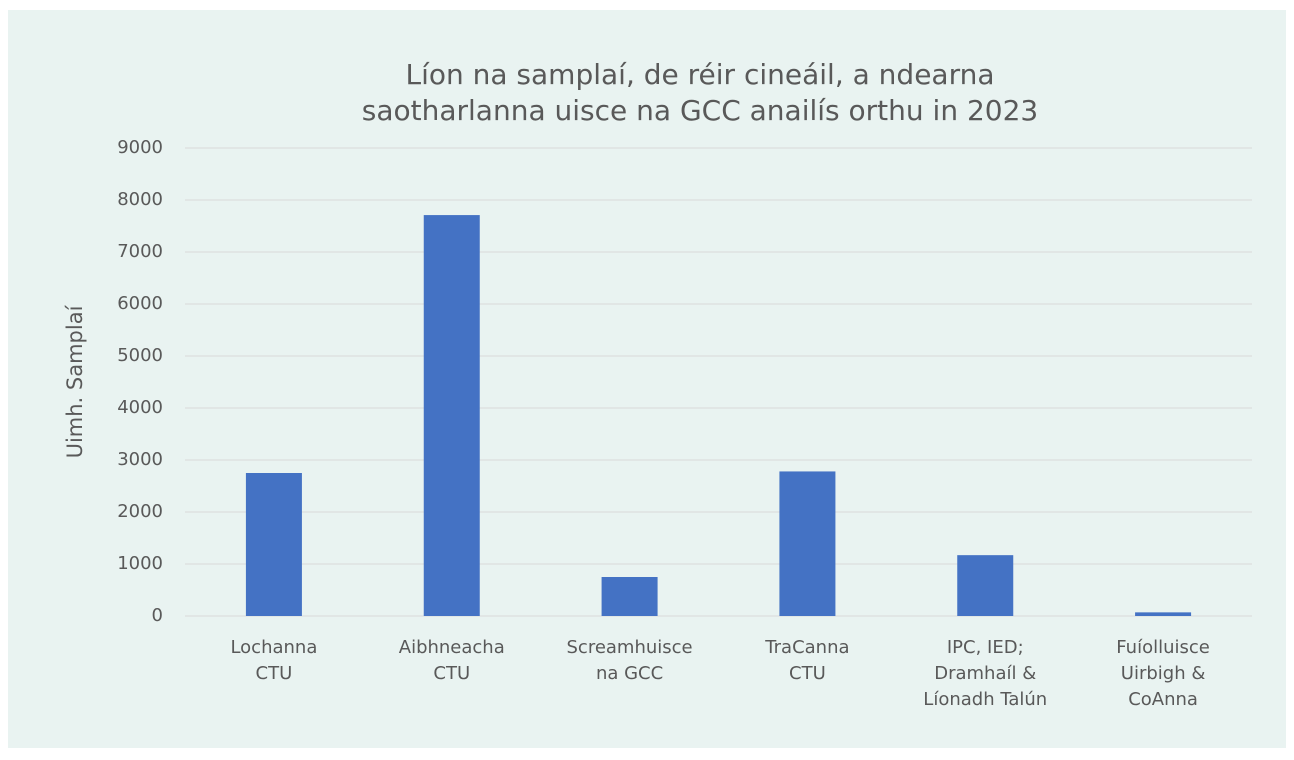  I want to click on y-tick-label: 2000, so click(140, 511).